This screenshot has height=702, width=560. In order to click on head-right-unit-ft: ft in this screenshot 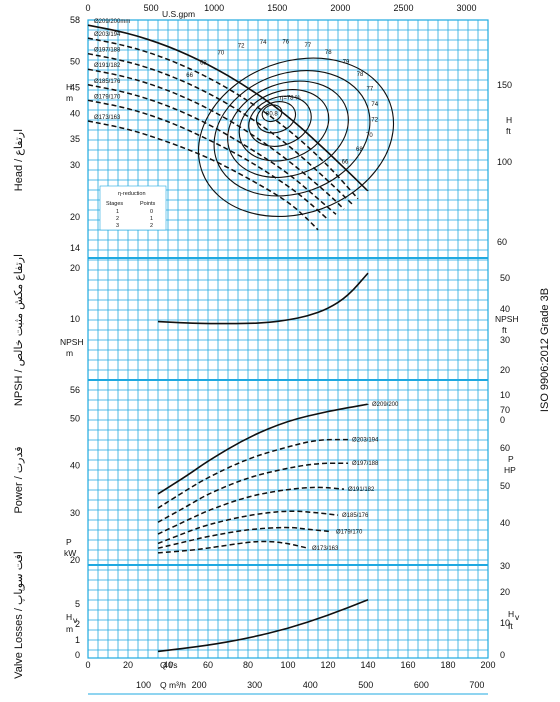, I will do `click(508, 131)`.